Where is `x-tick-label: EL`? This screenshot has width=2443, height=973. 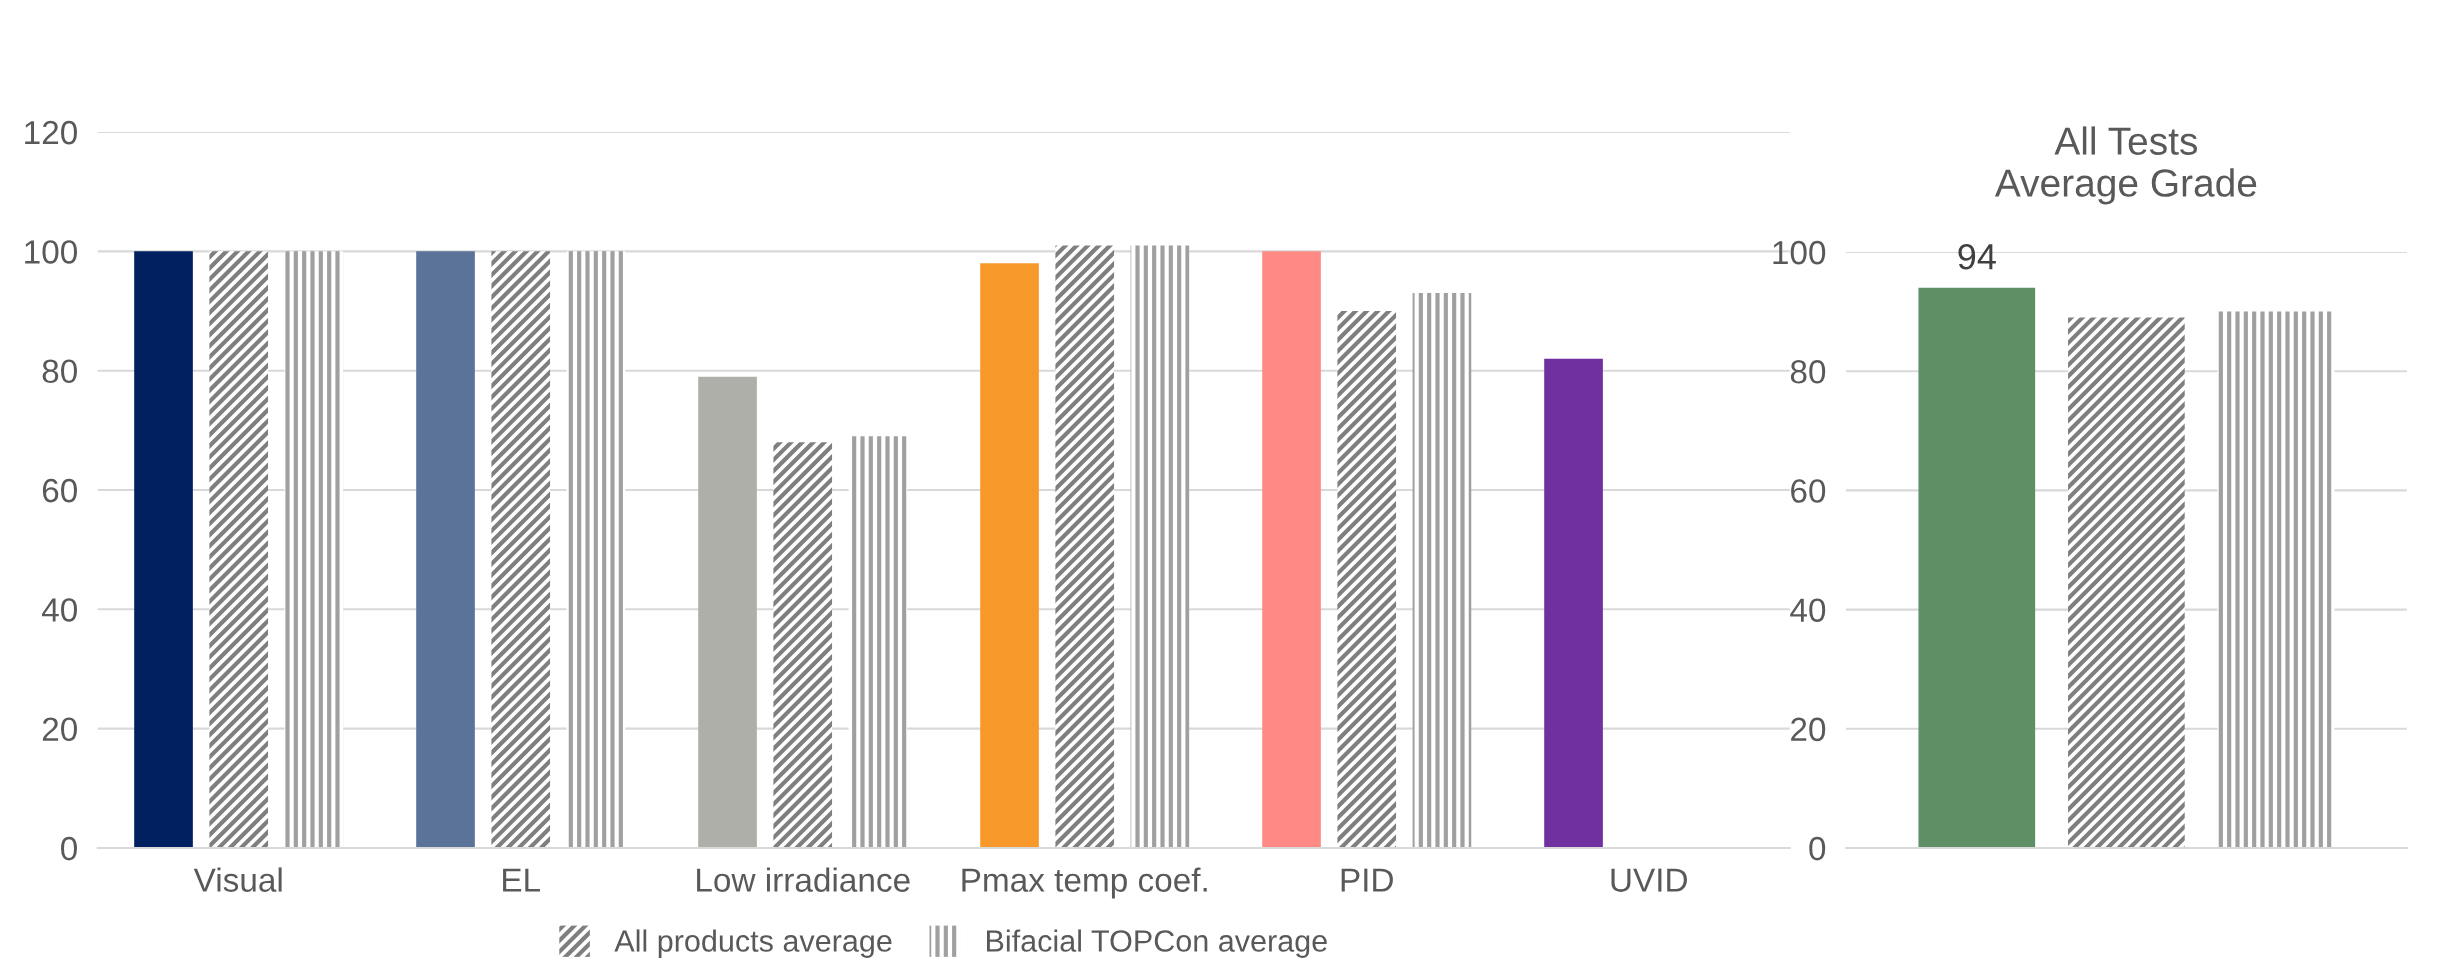
x-tick-label: EL is located at coordinates (522, 880).